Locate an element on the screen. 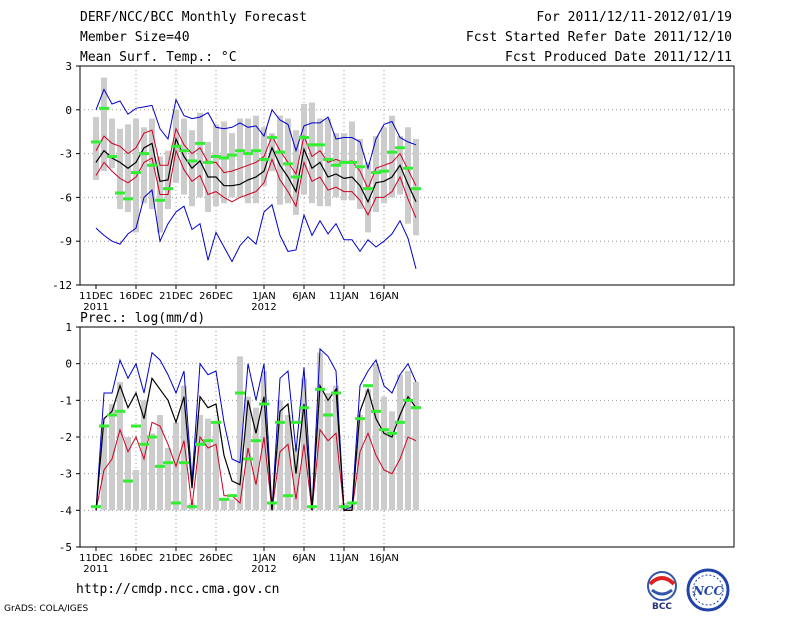  panel-title: Prec.: log(mm/d) is located at coordinates (142, 318).